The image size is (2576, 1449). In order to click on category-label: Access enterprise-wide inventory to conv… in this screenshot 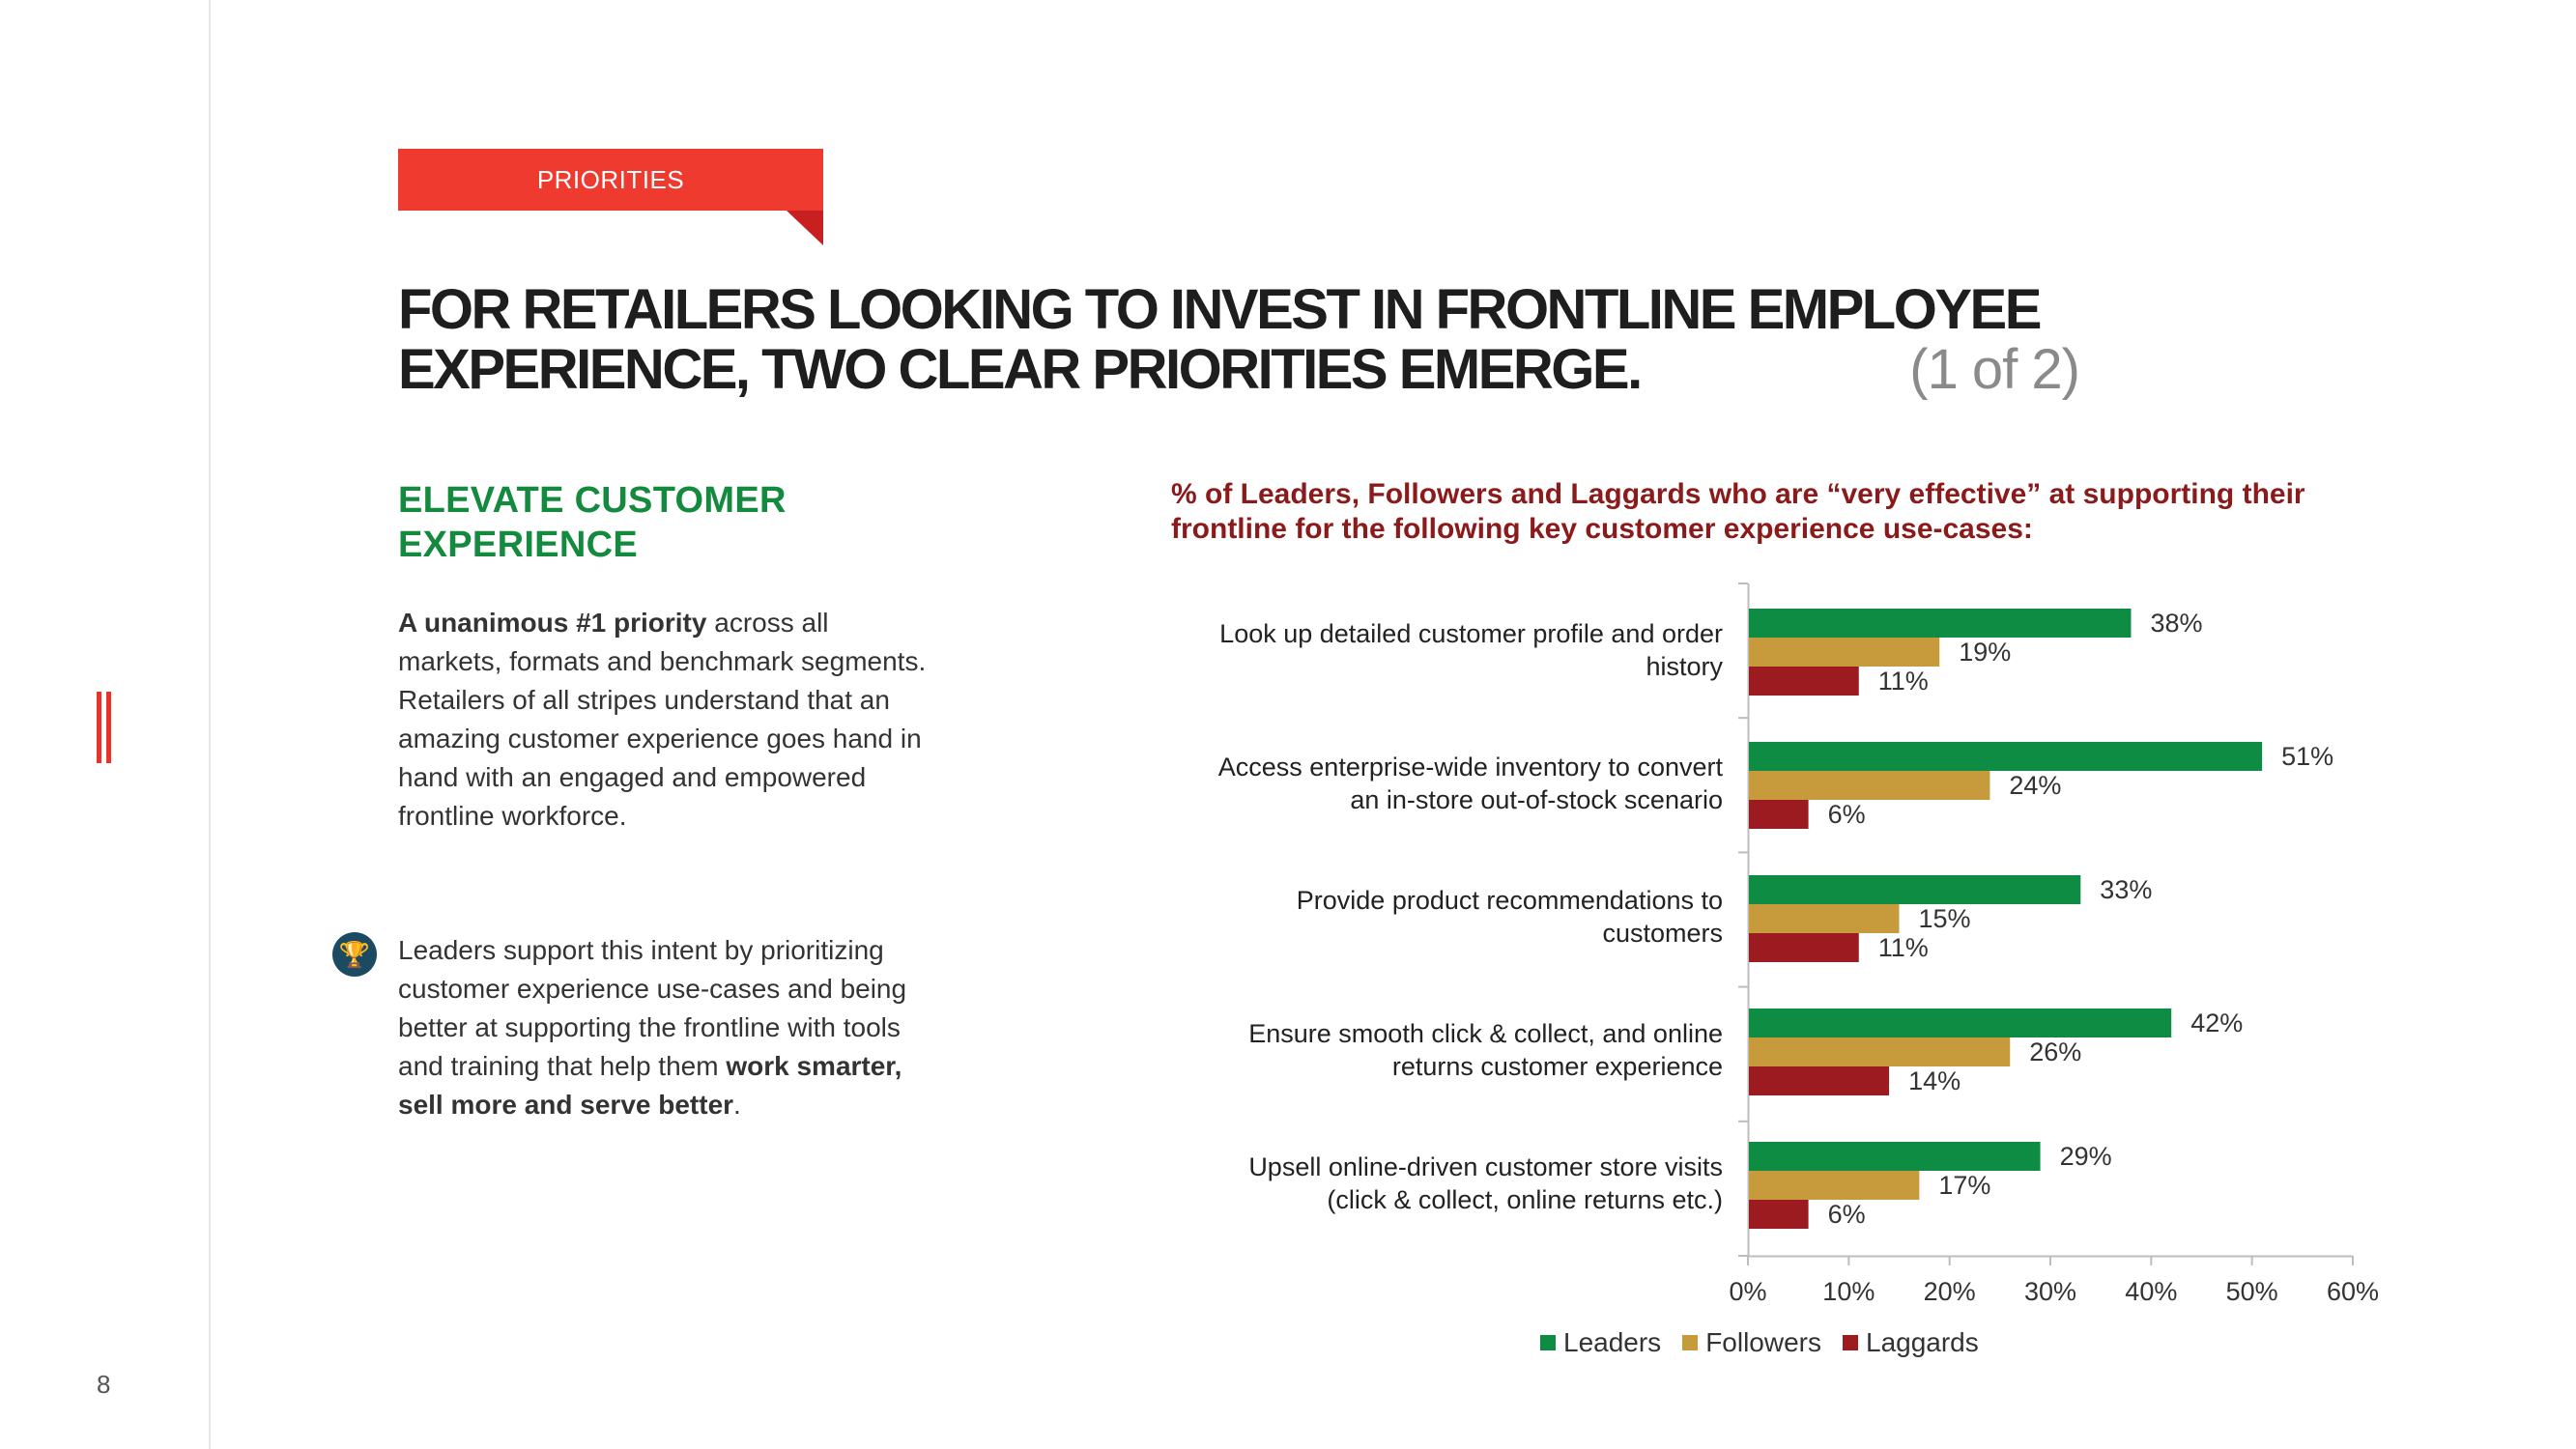, I will do `click(1471, 767)`.